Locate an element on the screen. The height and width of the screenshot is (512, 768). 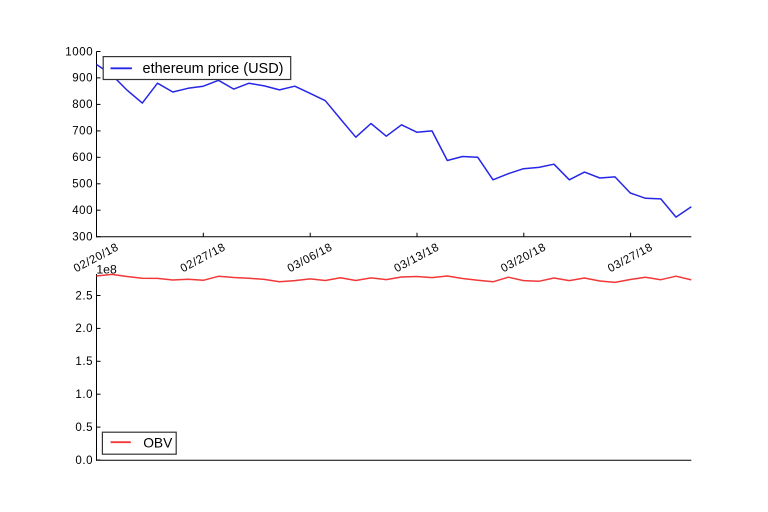
svg-text: 300 is located at coordinates (82, 238).